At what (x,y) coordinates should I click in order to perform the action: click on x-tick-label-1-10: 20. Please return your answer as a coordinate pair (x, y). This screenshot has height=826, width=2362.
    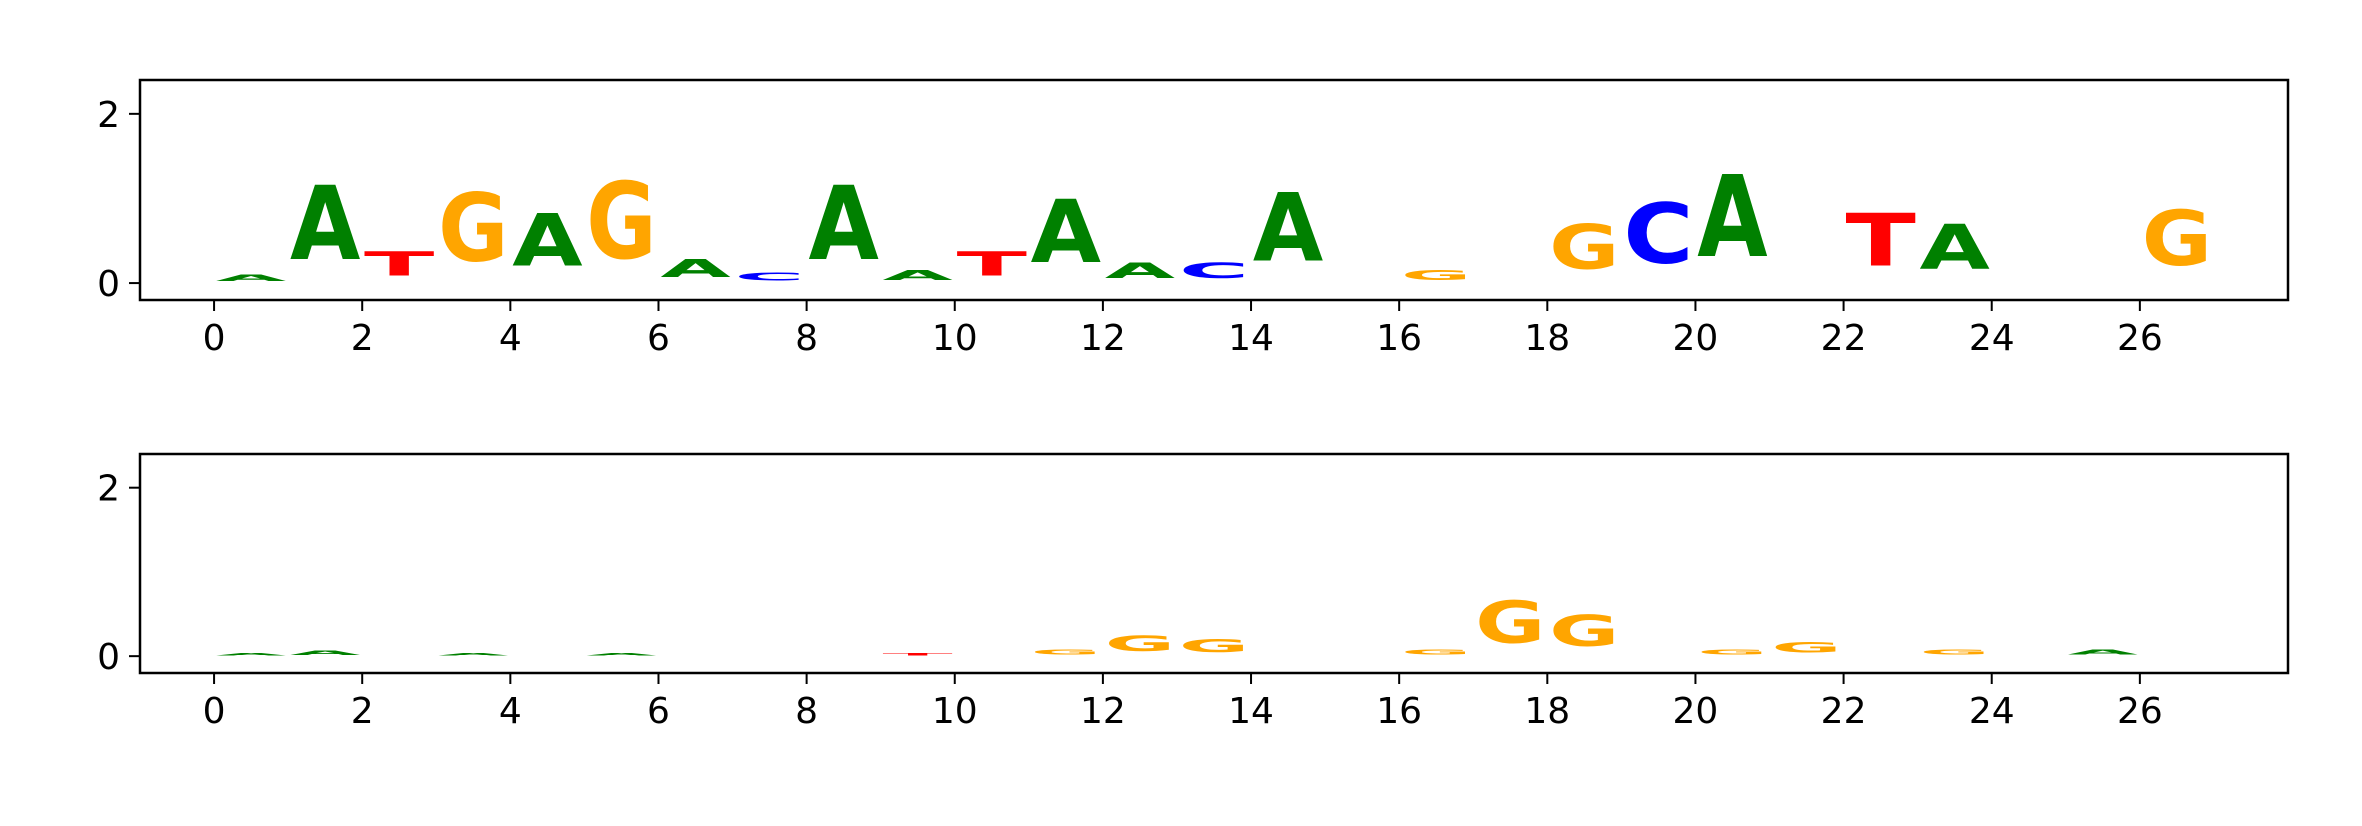
    Looking at the image, I should click on (1696, 711).